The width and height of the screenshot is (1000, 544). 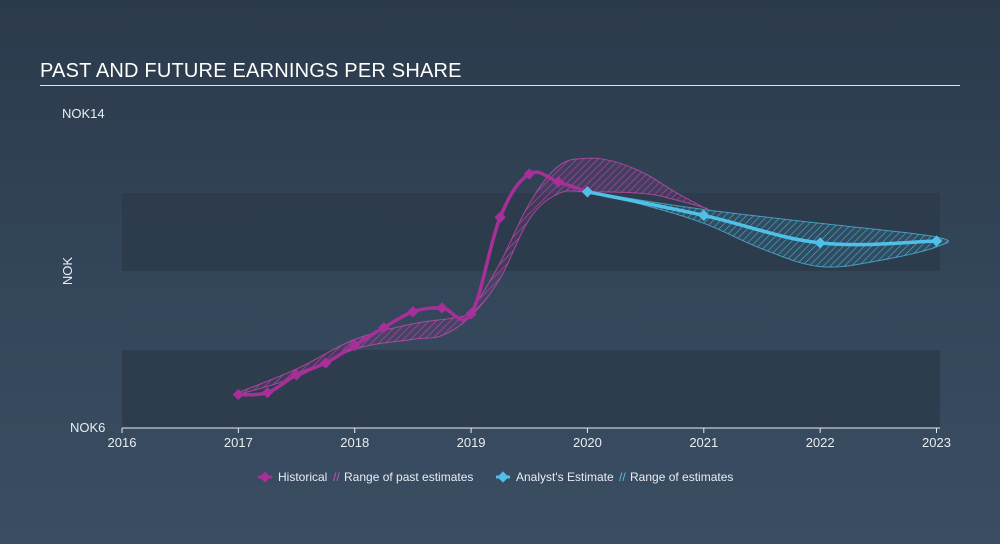 I want to click on x-tick-label: 2017, so click(x=238, y=442).